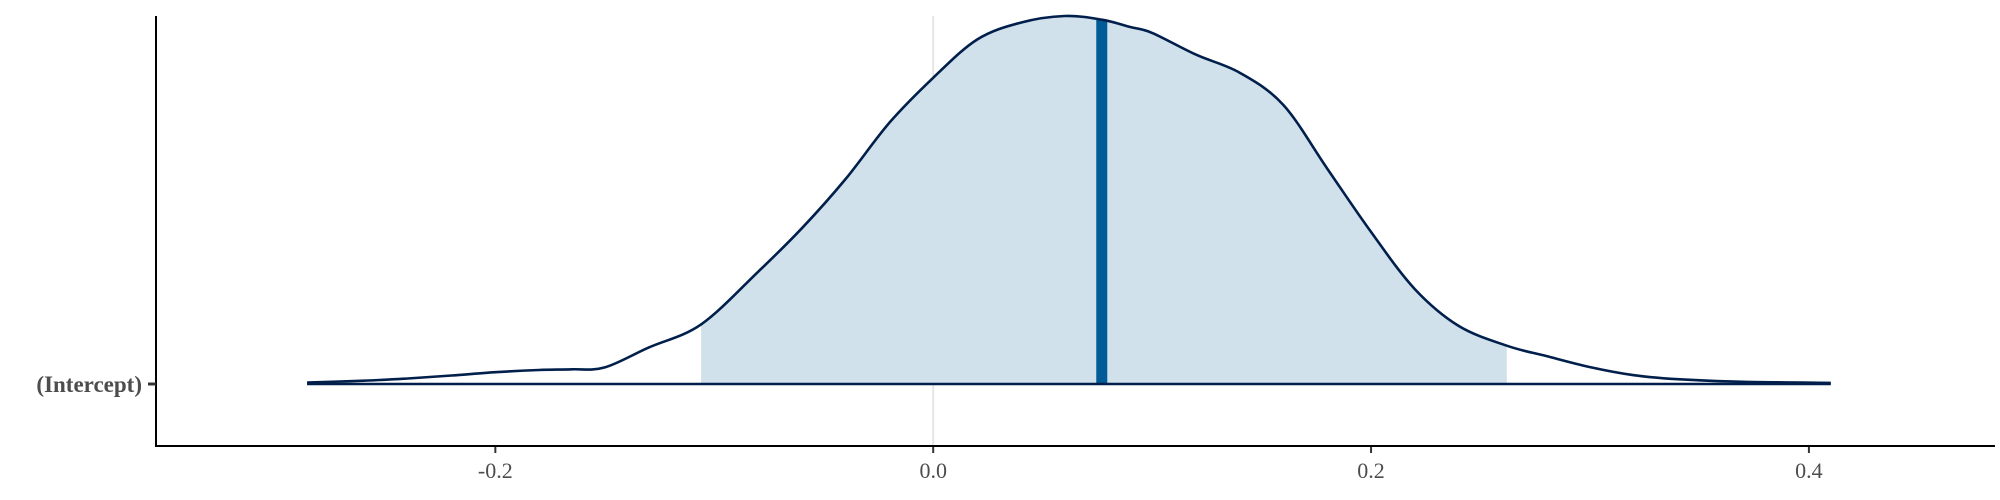  Describe the element at coordinates (495, 470) in the screenshot. I see `x-tick-label: -0.2` at that location.